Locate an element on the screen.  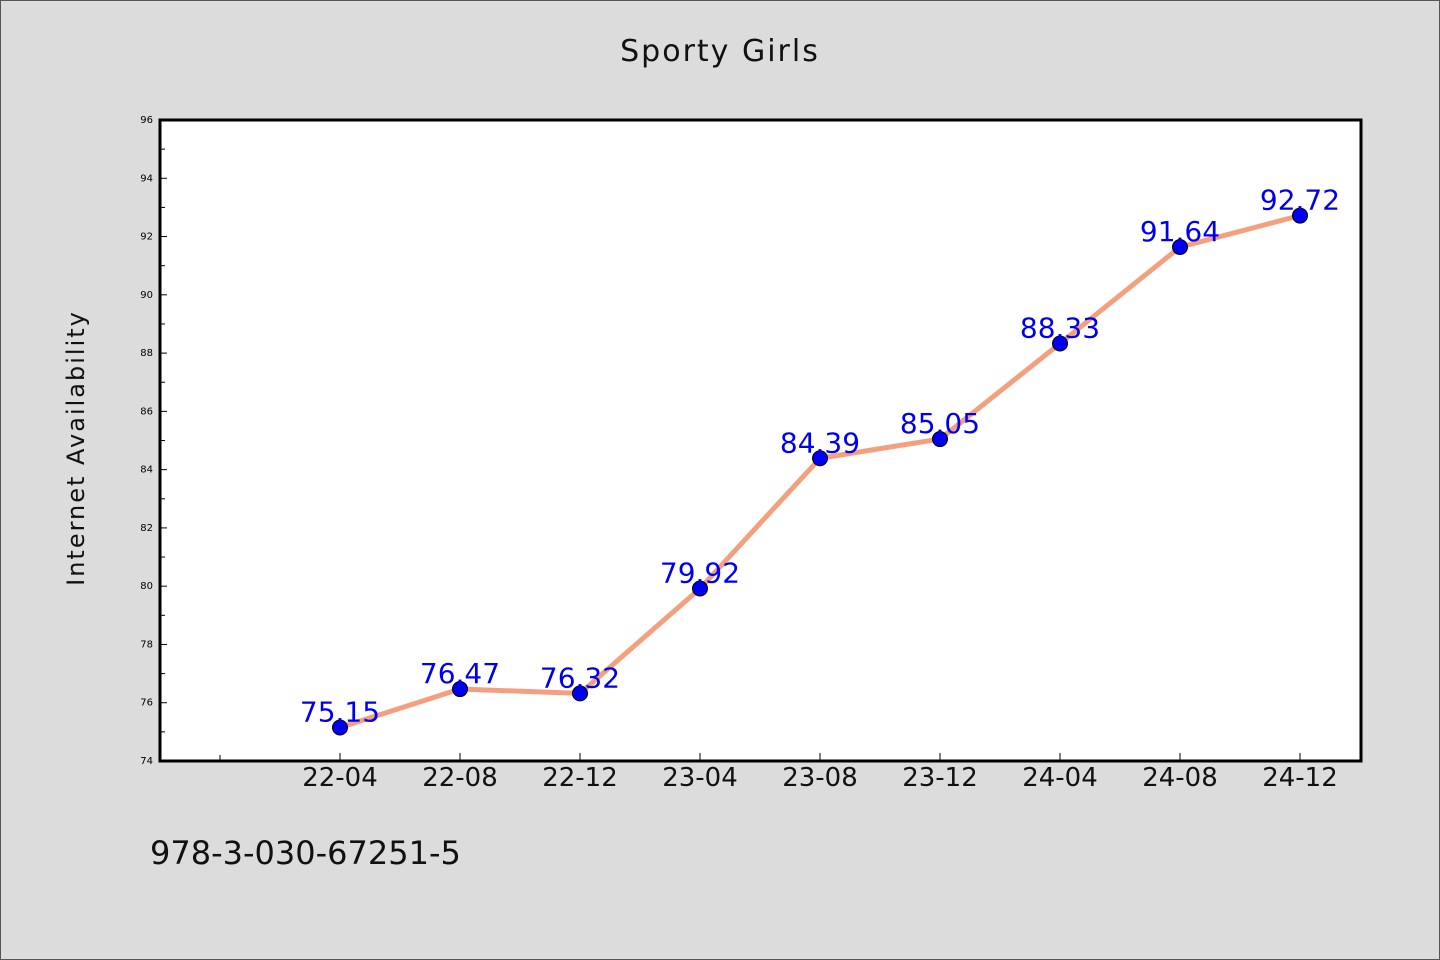
y-tick-label: 80 is located at coordinates (146, 586).